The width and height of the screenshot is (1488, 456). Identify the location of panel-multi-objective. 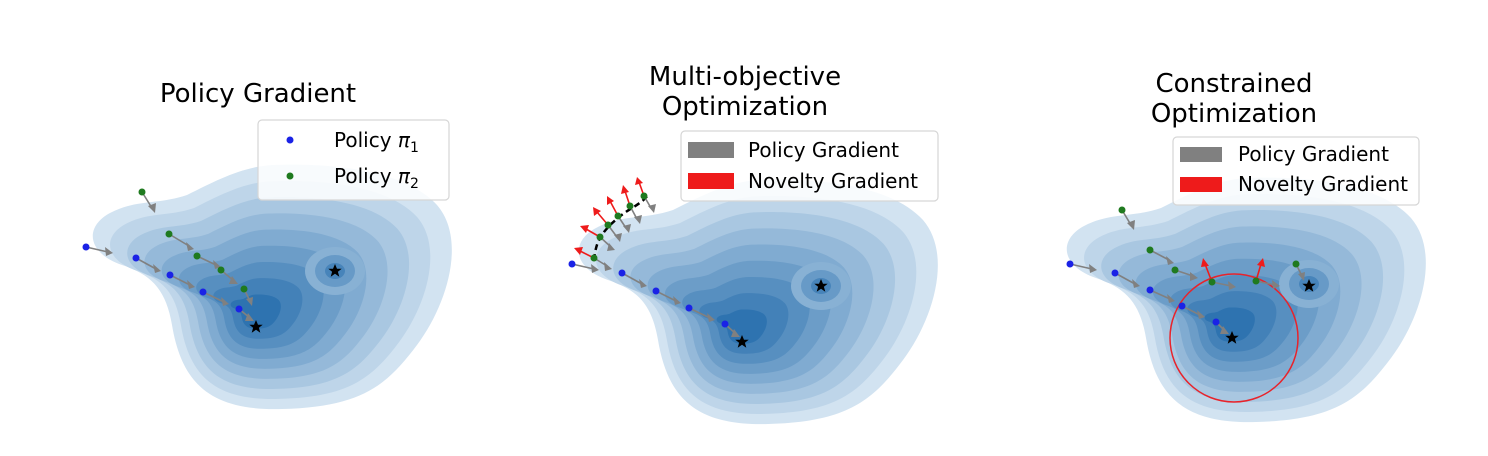
(753, 301).